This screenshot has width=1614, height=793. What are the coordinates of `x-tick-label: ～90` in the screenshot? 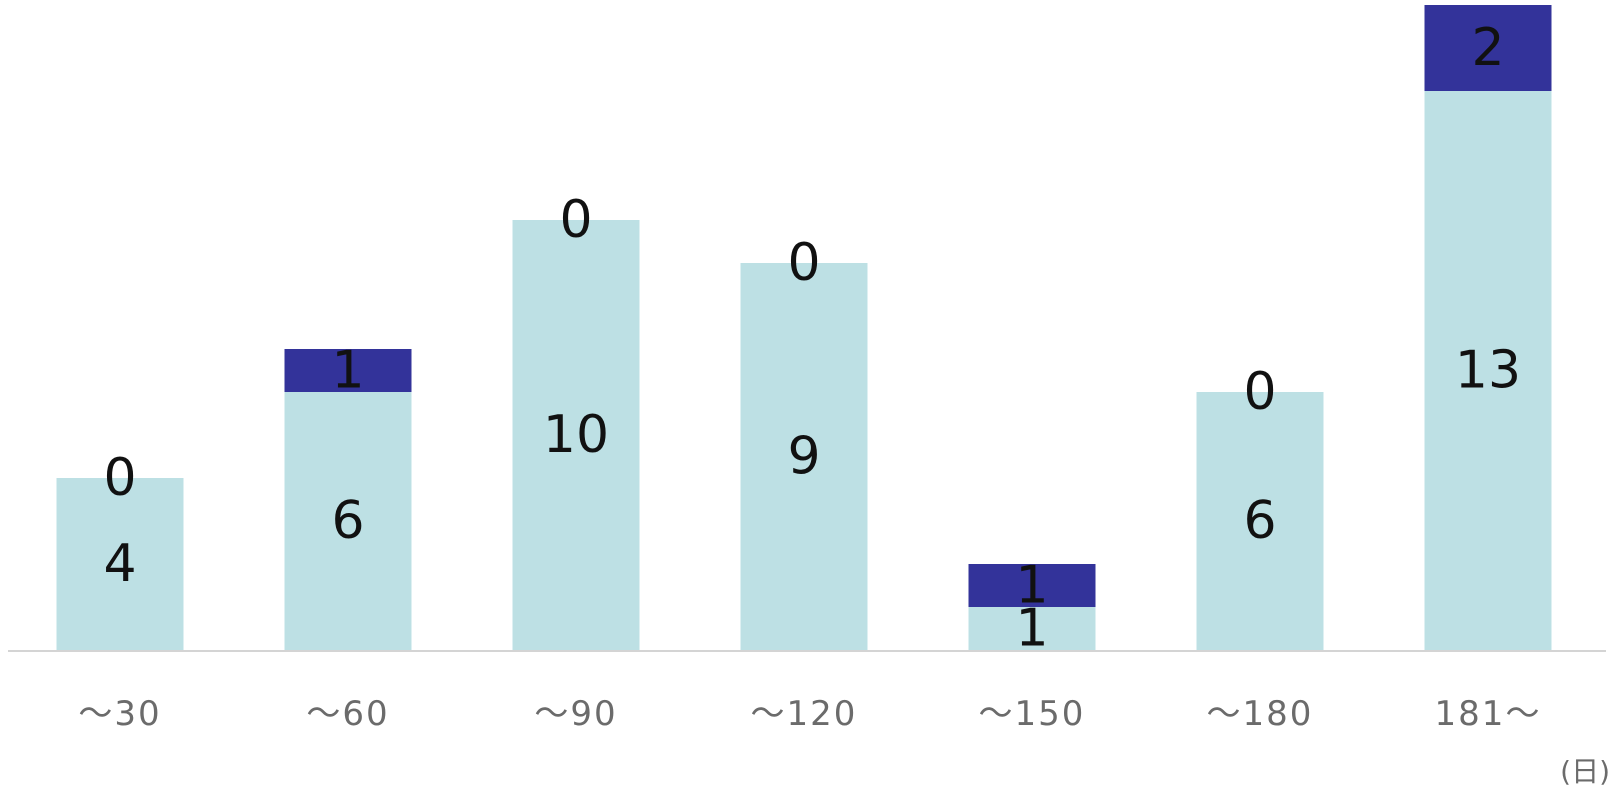 It's located at (575, 714).